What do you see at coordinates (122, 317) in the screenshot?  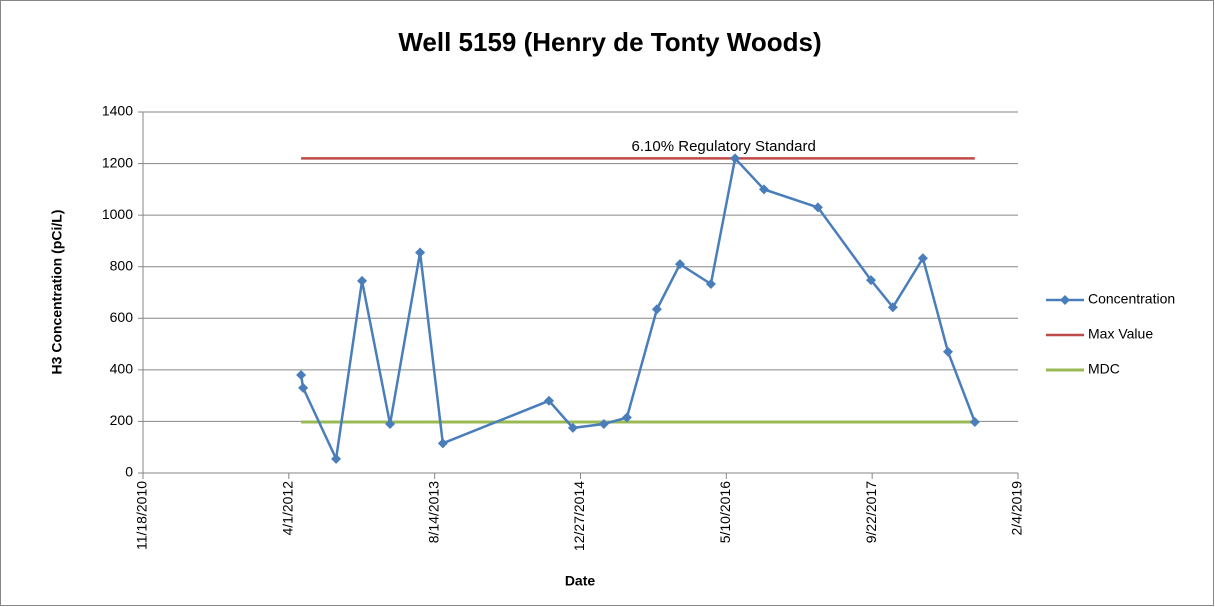 I see `y-tick-label: 600` at bounding box center [122, 317].